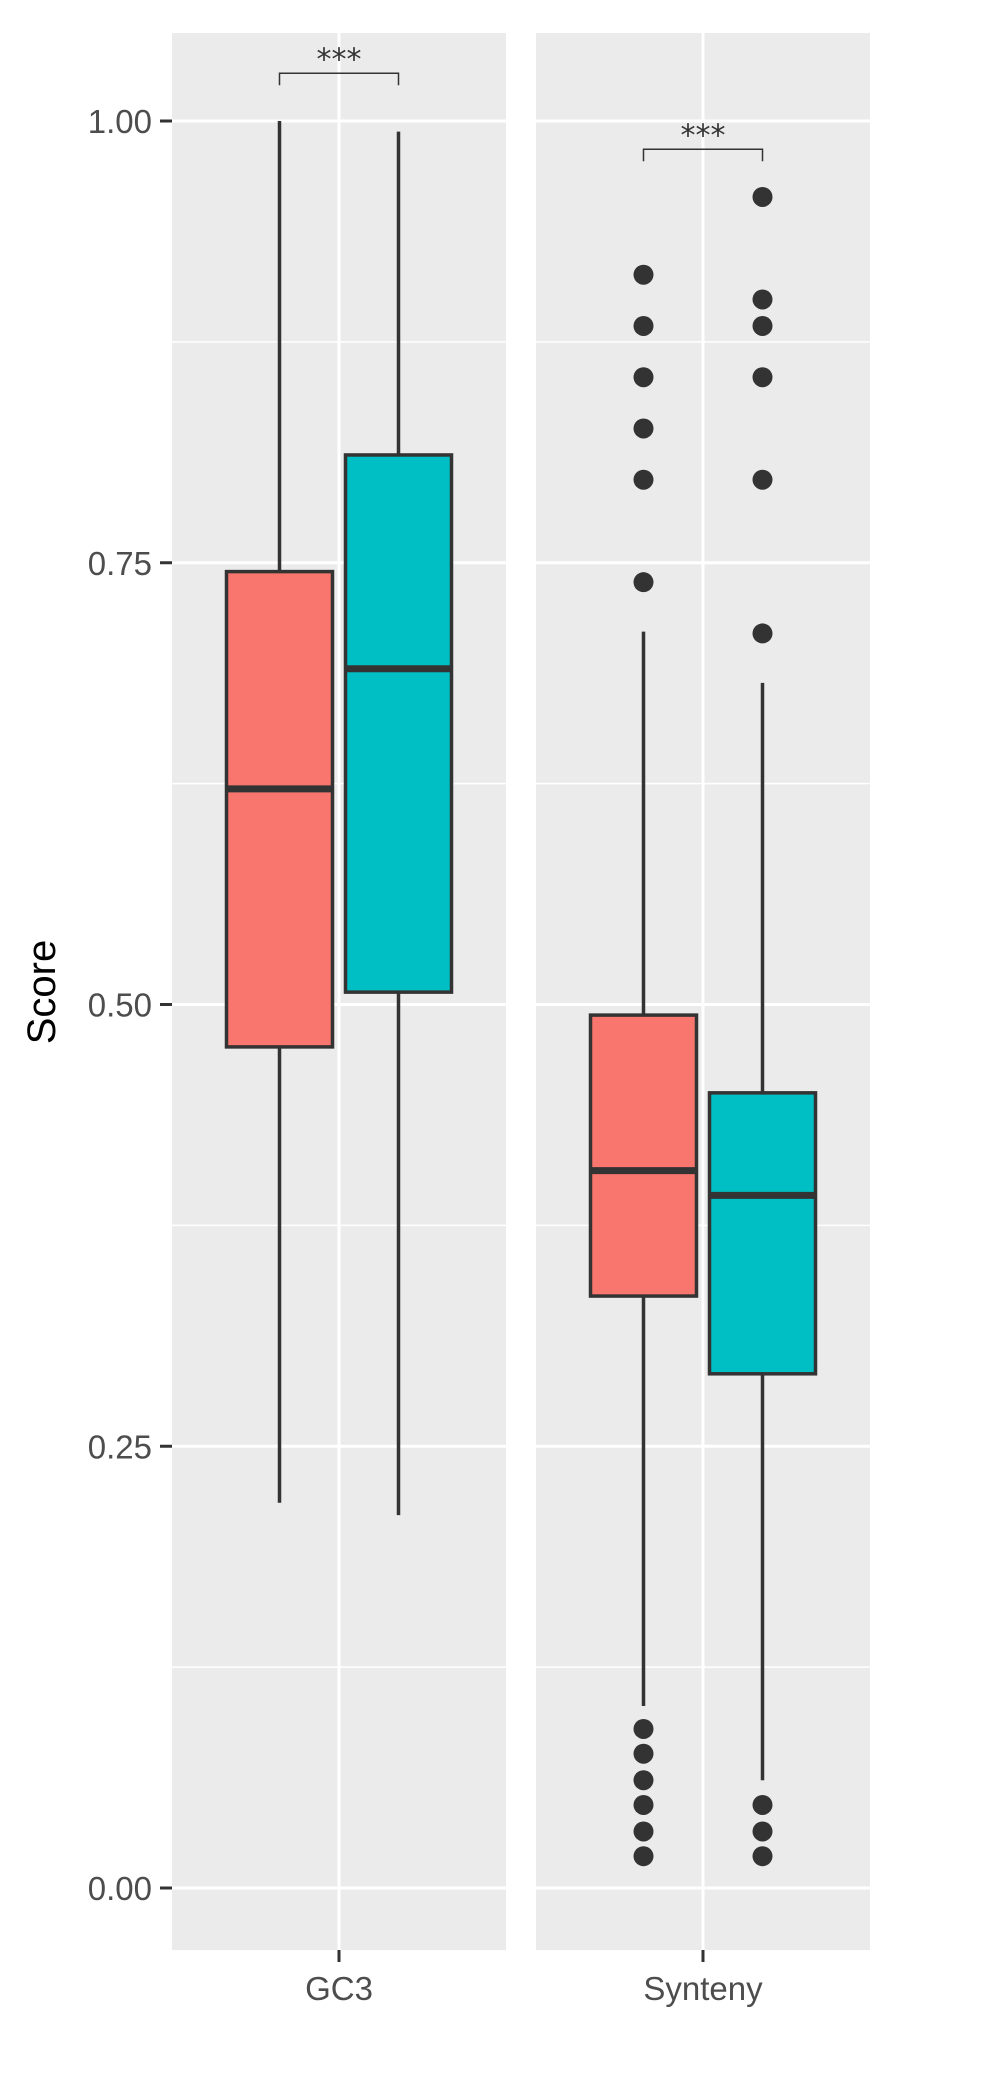 Image resolution: width=1002 pixels, height=2085 pixels. I want to click on x-tick-label-gc3: GC3, so click(339, 1988).